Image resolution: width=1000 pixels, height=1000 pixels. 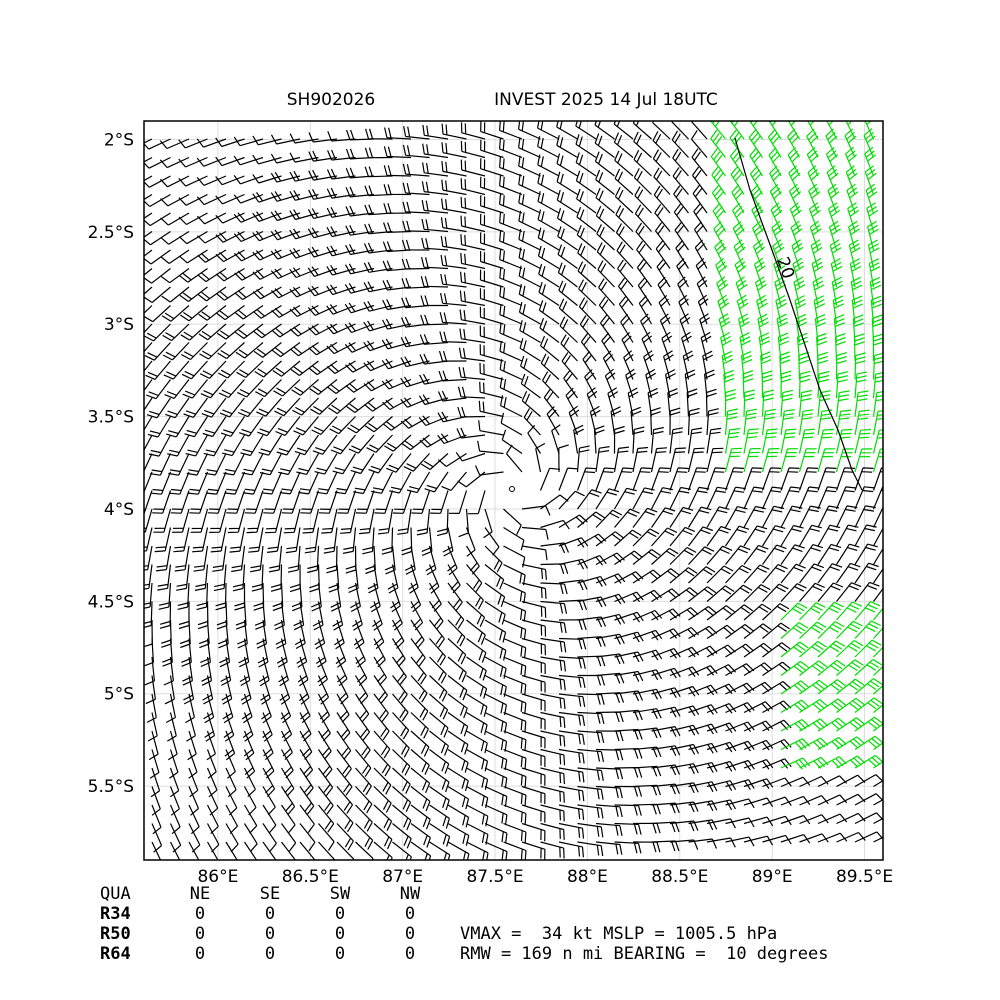 I want to click on table-header: SE, so click(x=270, y=894).